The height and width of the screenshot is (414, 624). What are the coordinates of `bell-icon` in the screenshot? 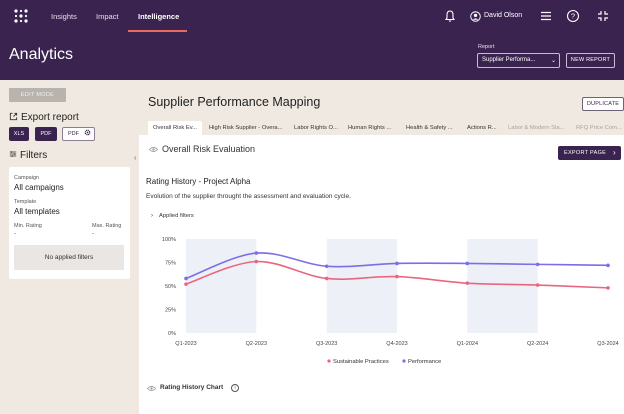 It's located at (450, 16).